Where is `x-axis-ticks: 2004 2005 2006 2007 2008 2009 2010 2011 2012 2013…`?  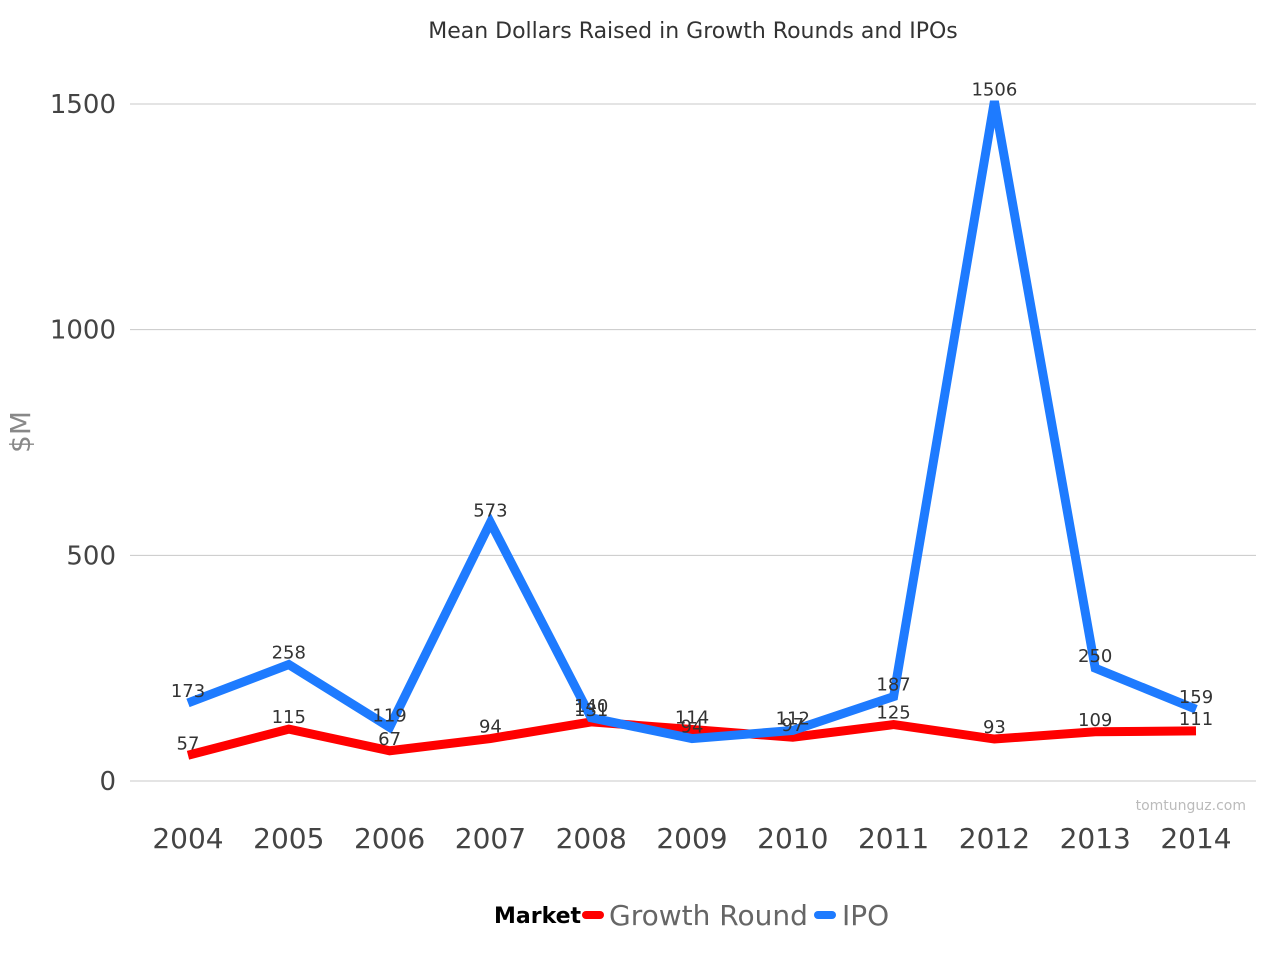 x-axis-ticks: 2004 2005 2006 2007 2008 2009 2010 2011 2012 2013… is located at coordinates (691, 838).